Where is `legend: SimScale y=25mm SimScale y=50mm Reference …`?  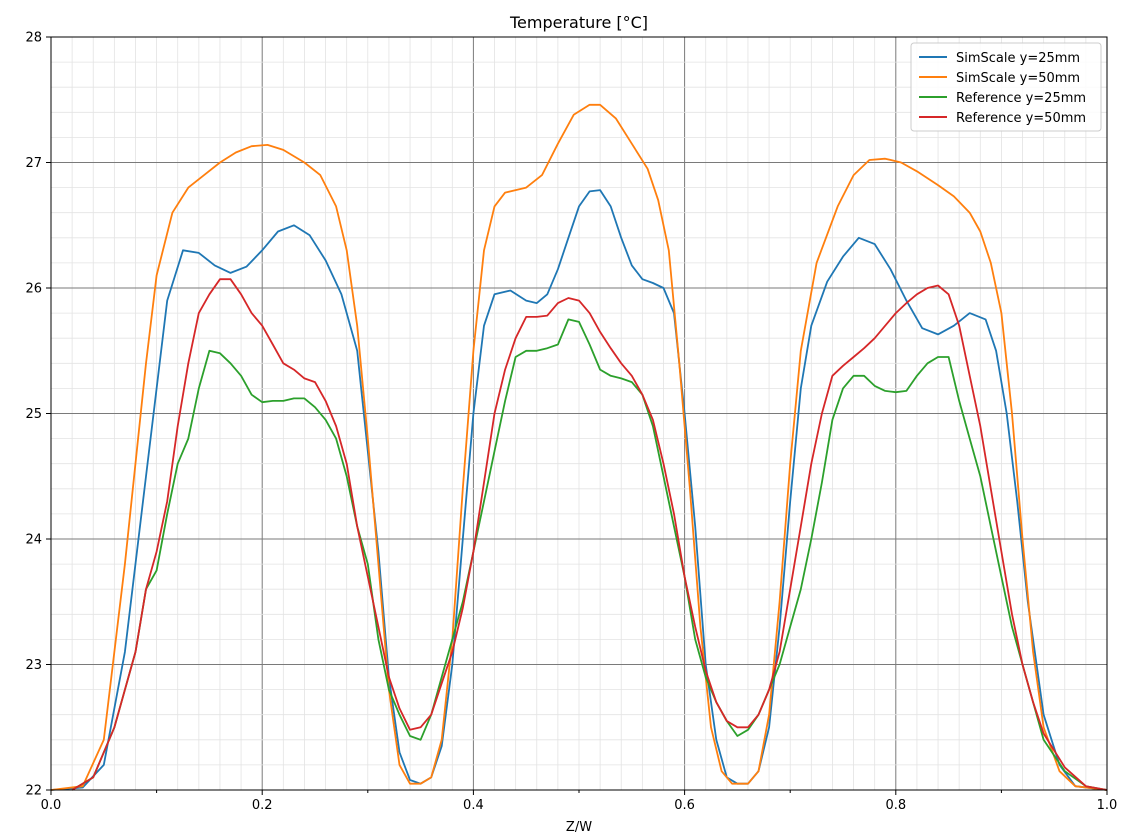
legend: SimScale y=25mm SimScale y=50mm Reference … is located at coordinates (1006, 87).